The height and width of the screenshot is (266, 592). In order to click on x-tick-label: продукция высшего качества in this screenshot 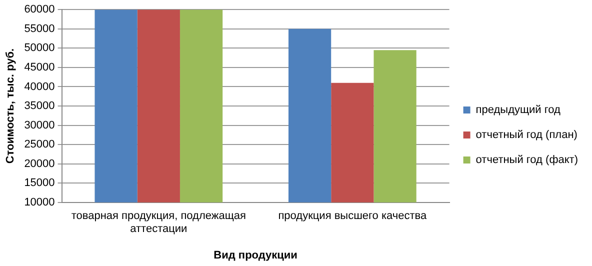, I will do `click(353, 216)`.